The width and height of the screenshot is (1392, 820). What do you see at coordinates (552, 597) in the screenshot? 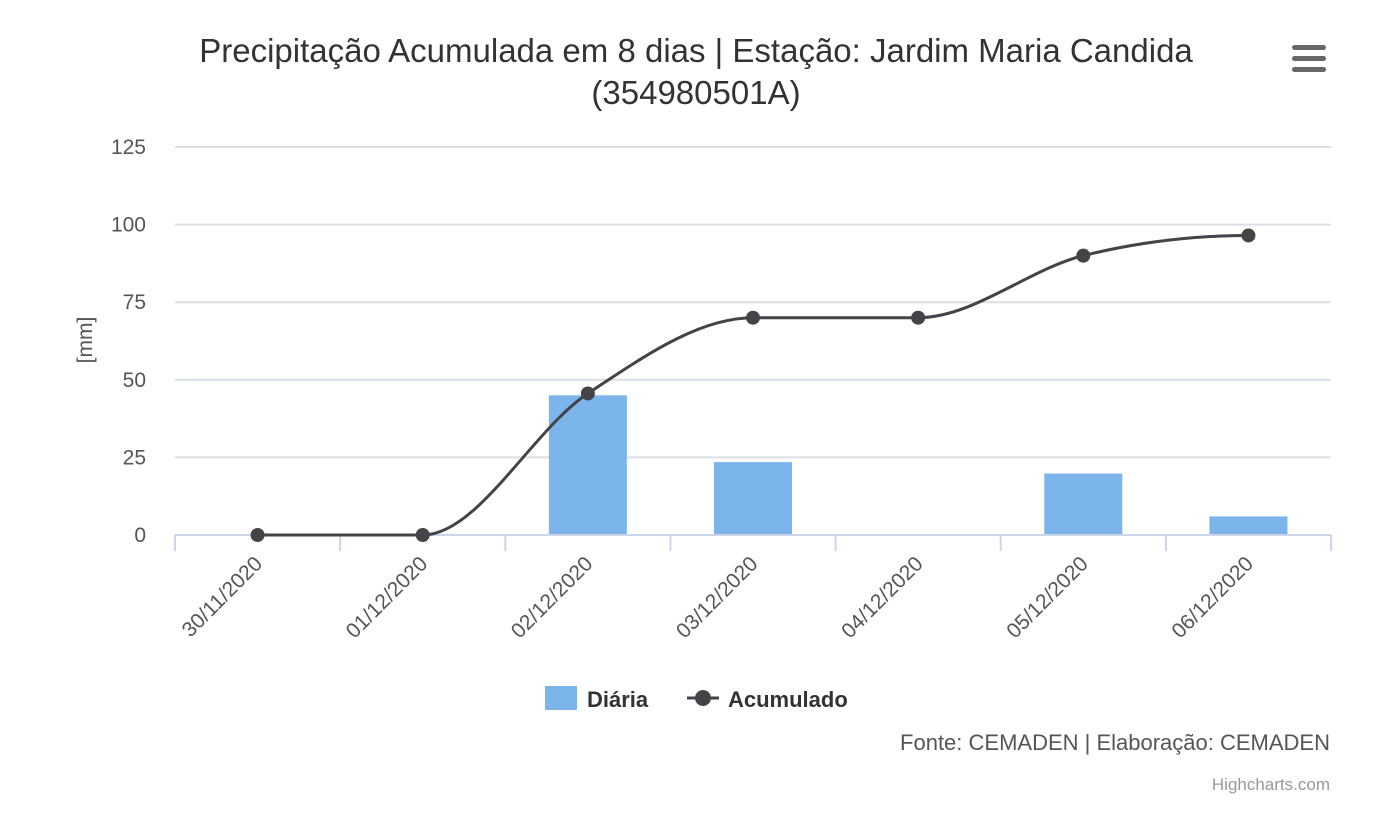
I see `x-tick-label: 02/12/2020` at bounding box center [552, 597].